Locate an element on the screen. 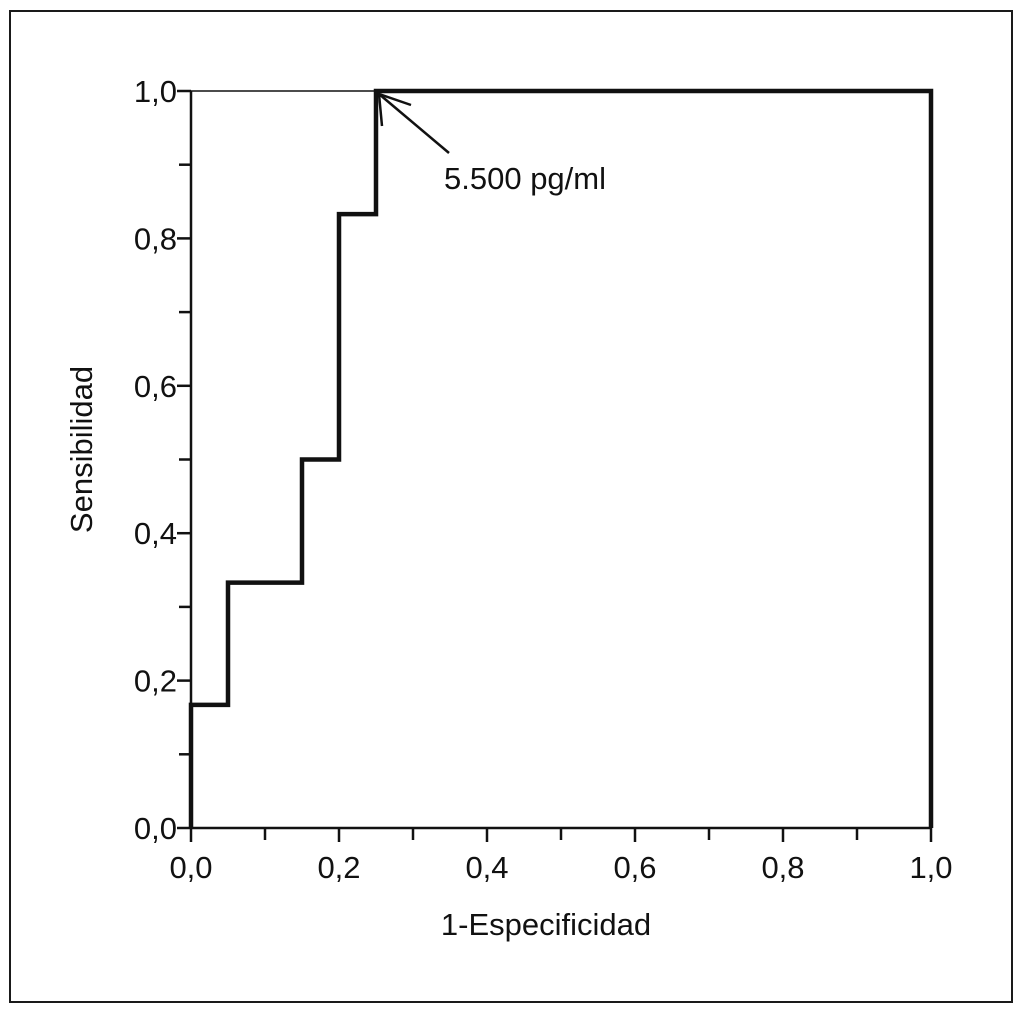 The image size is (1024, 1013). x-tick-label: 0,2 is located at coordinates (338, 867).